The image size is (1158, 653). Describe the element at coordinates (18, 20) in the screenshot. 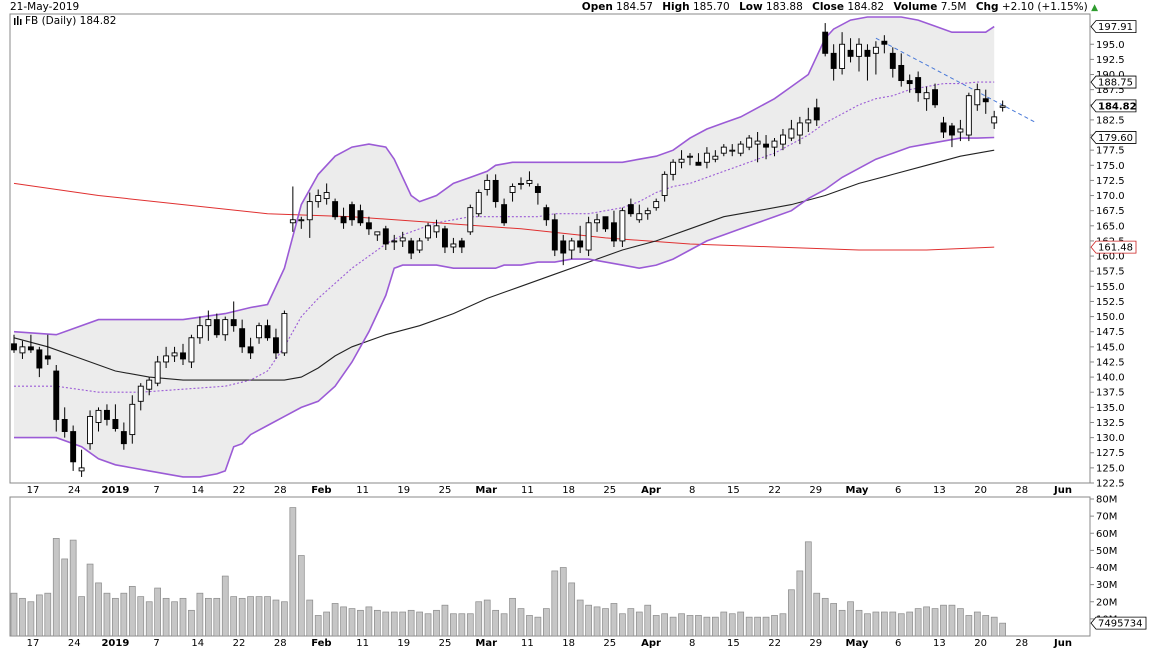

I see `stock-chart-icon` at that location.